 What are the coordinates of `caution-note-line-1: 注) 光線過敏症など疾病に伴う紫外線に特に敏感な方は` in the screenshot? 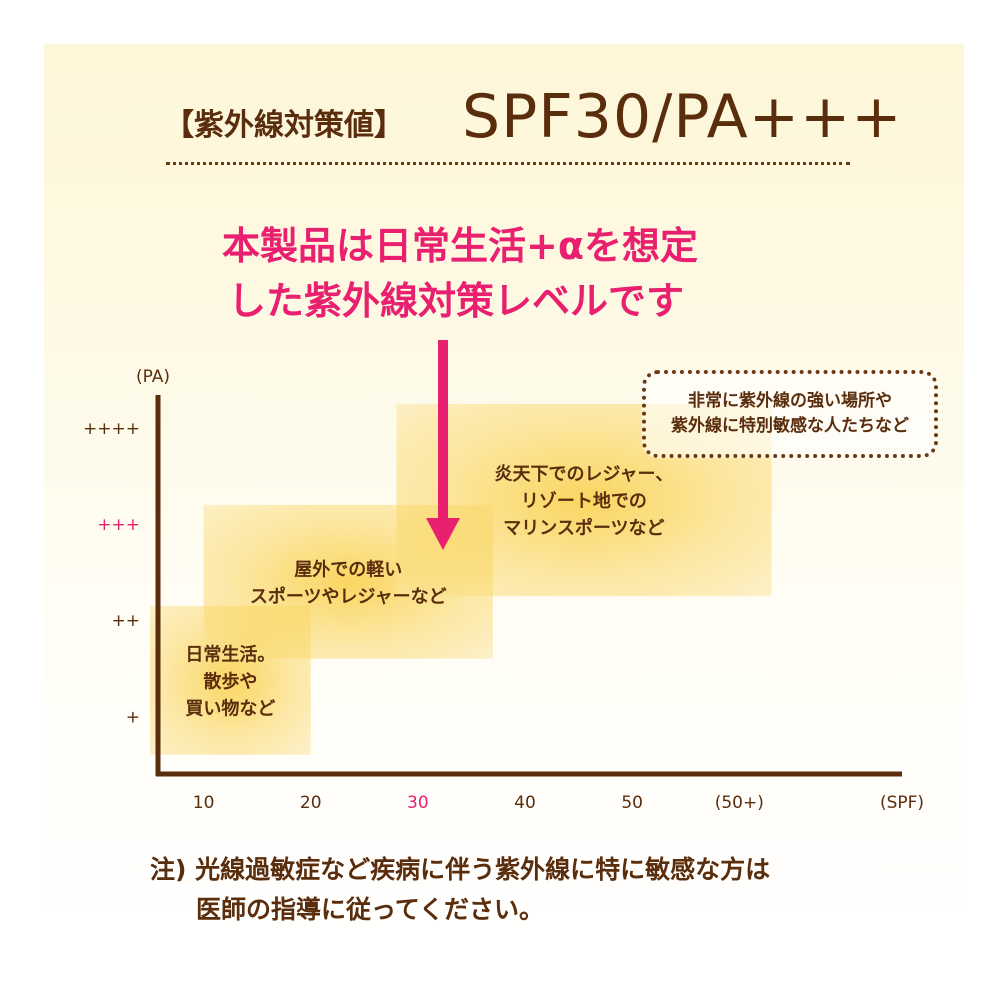 It's located at (460, 869).